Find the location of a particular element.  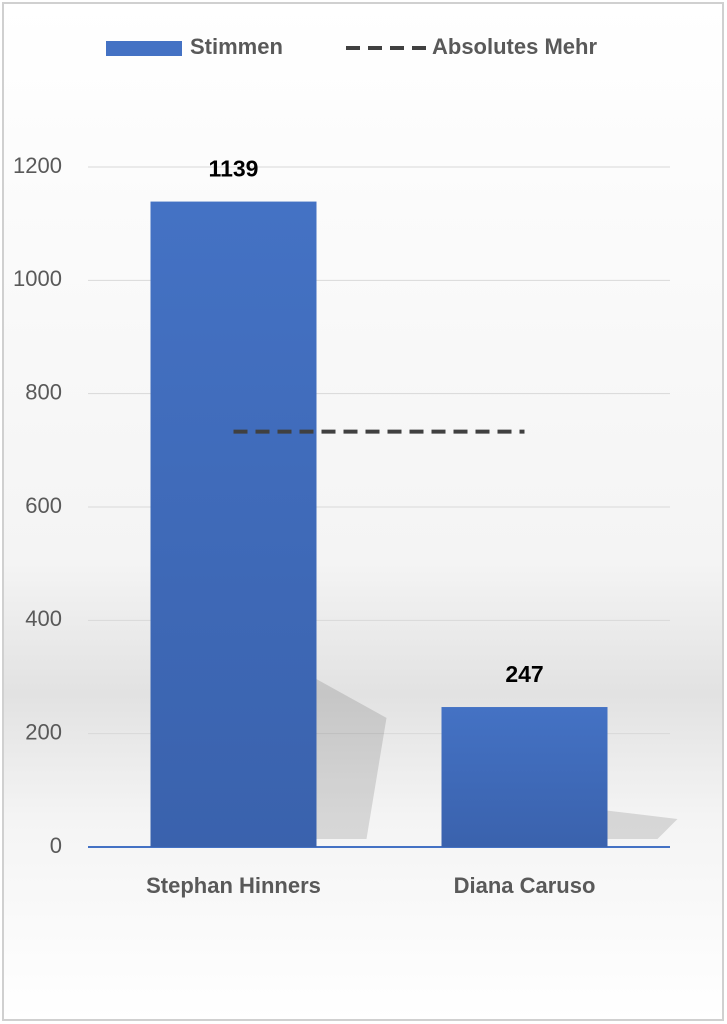

legend-label: Absolutes Mehr is located at coordinates (514, 46).